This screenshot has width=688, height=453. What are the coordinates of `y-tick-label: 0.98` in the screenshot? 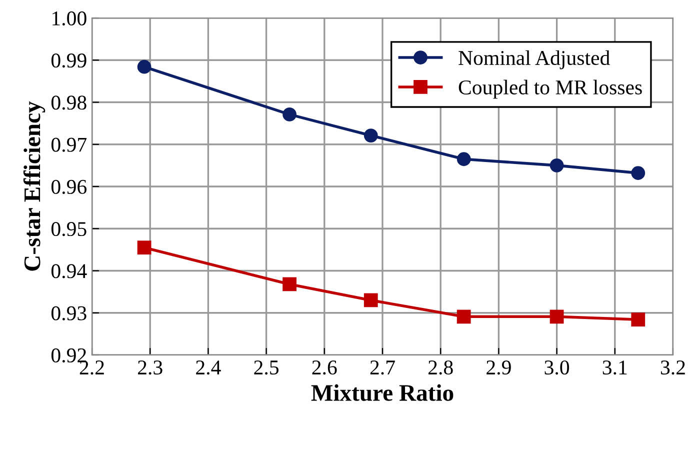 It's located at (68, 103).